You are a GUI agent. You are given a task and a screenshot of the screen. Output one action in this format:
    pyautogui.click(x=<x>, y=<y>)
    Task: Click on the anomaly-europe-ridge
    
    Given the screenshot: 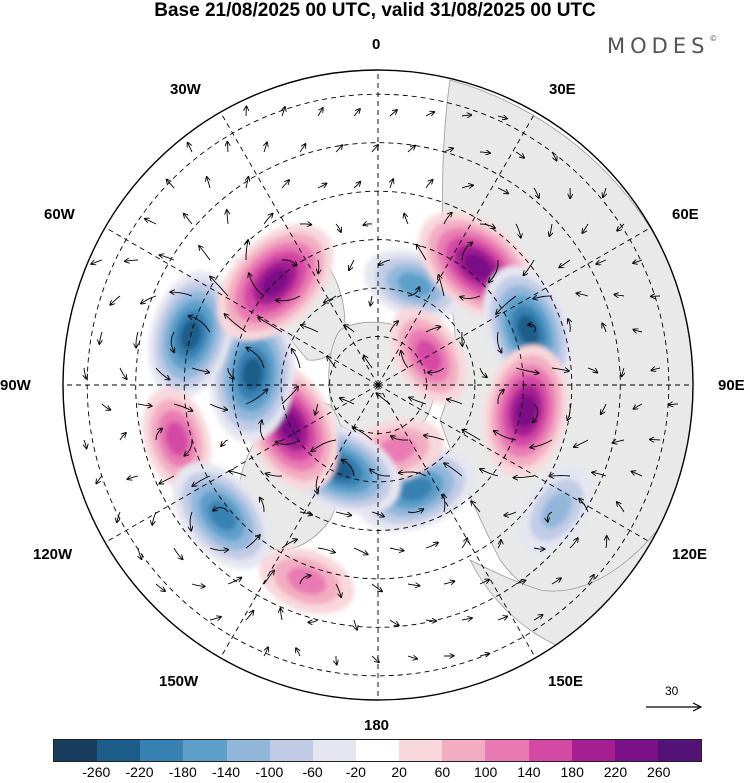 What is the action you would take?
    pyautogui.click(x=477, y=266)
    